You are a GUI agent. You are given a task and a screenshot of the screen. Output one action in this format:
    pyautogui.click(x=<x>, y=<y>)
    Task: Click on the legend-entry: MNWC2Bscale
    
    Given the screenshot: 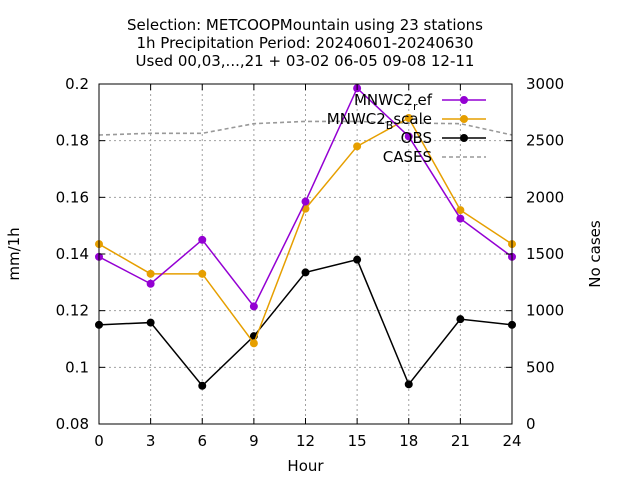 What is the action you would take?
    pyautogui.click(x=406, y=121)
    